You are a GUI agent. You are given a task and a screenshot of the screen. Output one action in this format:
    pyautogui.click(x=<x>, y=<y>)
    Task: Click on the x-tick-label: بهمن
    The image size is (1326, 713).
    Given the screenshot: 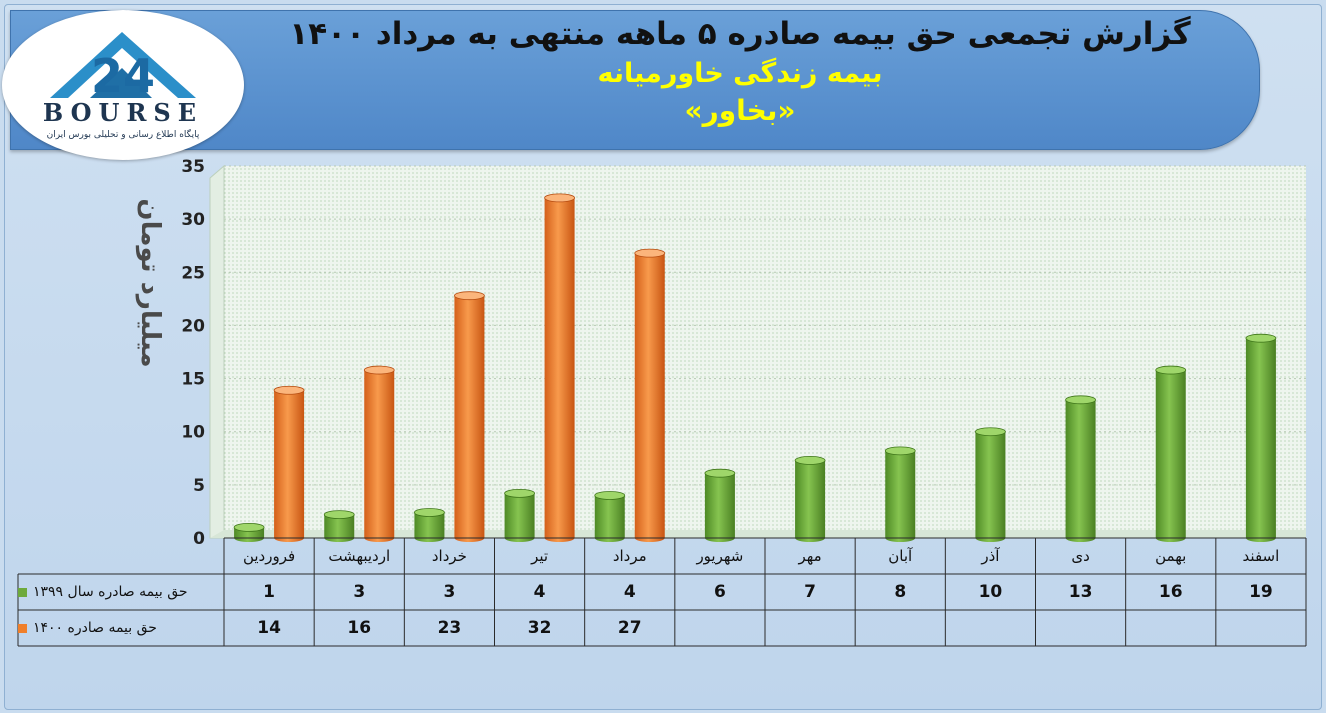 What is the action you would take?
    pyautogui.click(x=1171, y=556)
    